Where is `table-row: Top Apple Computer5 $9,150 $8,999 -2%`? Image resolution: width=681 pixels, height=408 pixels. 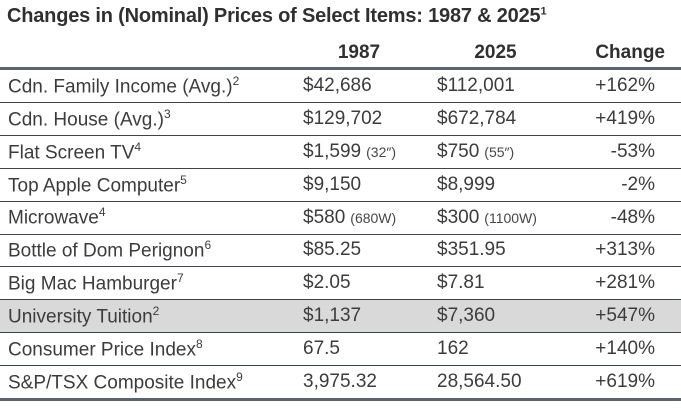 table-row: Top Apple Computer5 $9,150 $8,999 -2% is located at coordinates (340, 185).